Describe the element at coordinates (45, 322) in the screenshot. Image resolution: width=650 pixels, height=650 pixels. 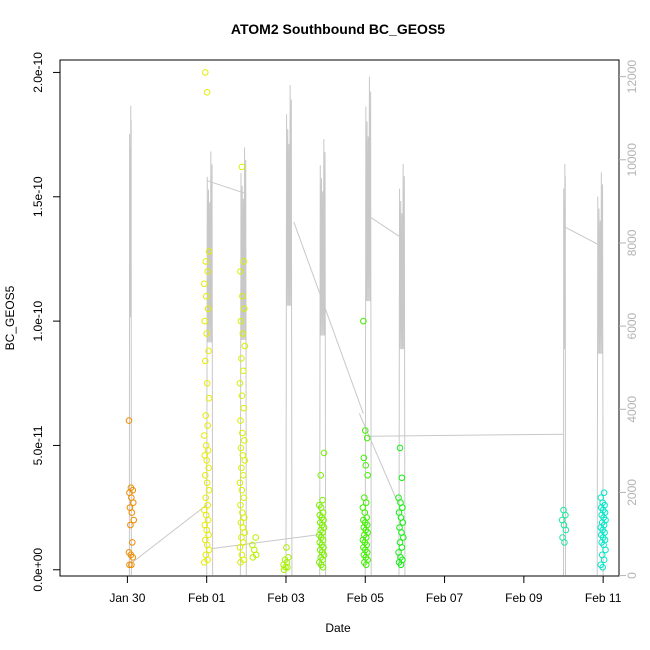
I see `y-axis: 0.0e+00 5.0e-11 1.0e-10 1.5e-10 2.0e-10` at that location.